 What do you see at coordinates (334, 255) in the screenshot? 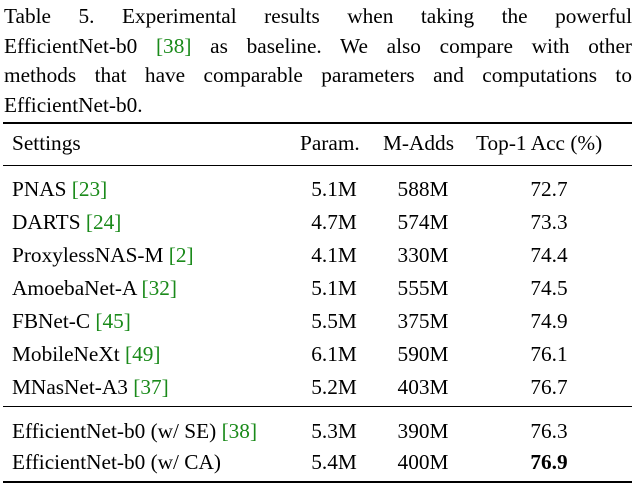
I see `cell-param: 4.1M` at bounding box center [334, 255].